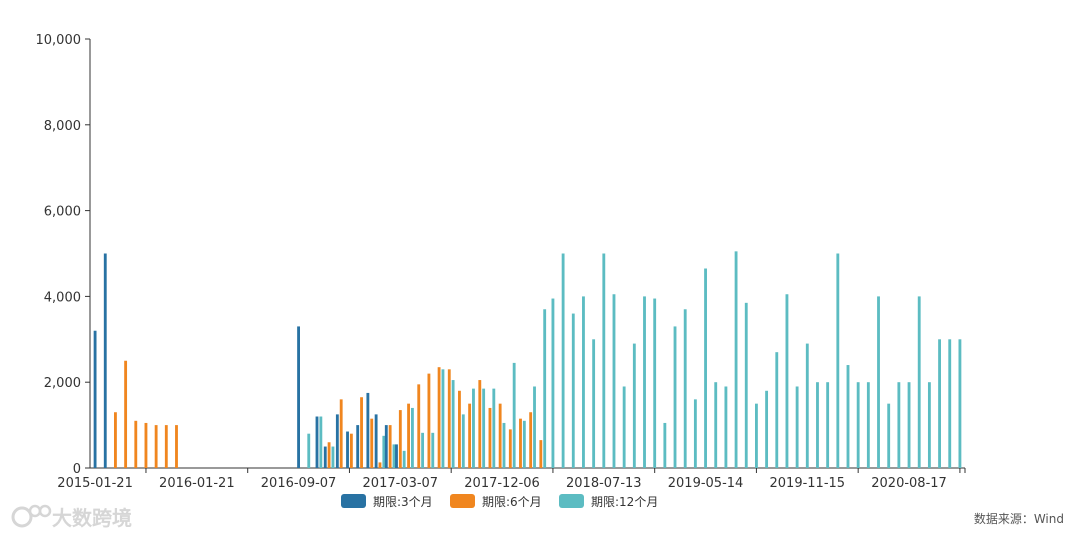 Image resolution: width=1080 pixels, height=537 pixels. Describe the element at coordinates (387, 501) in the screenshot. I see `legend-item: 期限:3个月` at that location.